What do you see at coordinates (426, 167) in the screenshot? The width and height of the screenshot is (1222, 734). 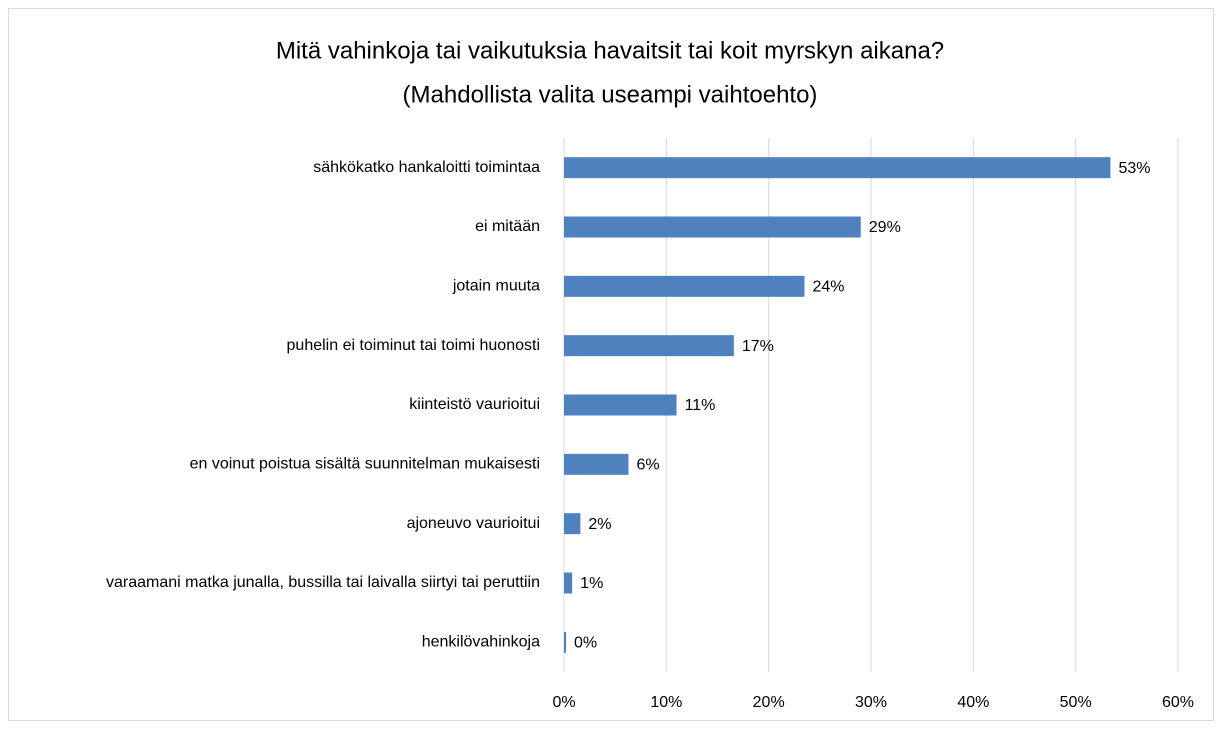 I see `y-tick-label: sähkökatko hankaloitti toimintaa` at bounding box center [426, 167].